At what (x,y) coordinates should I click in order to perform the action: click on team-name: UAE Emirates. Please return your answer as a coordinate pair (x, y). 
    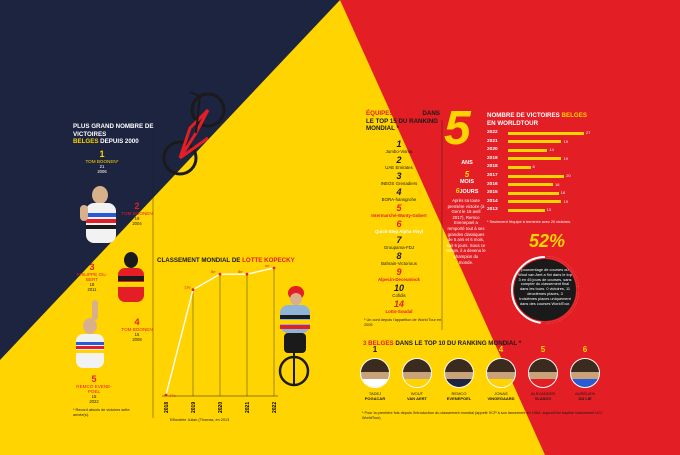
    Looking at the image, I should click on (399, 167).